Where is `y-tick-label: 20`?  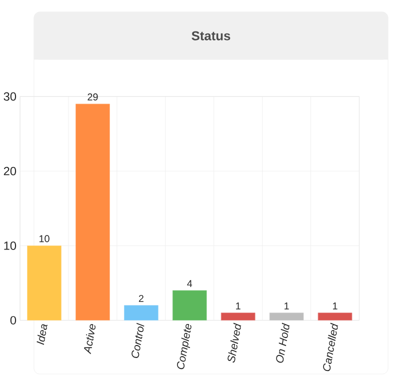
y-tick-label: 20 is located at coordinates (10, 171).